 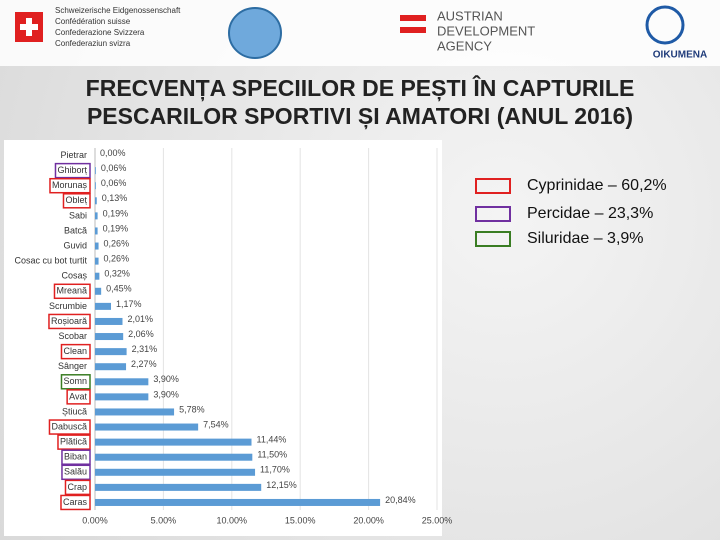 I want to click on value-label: 20,84%, so click(x=400, y=500).